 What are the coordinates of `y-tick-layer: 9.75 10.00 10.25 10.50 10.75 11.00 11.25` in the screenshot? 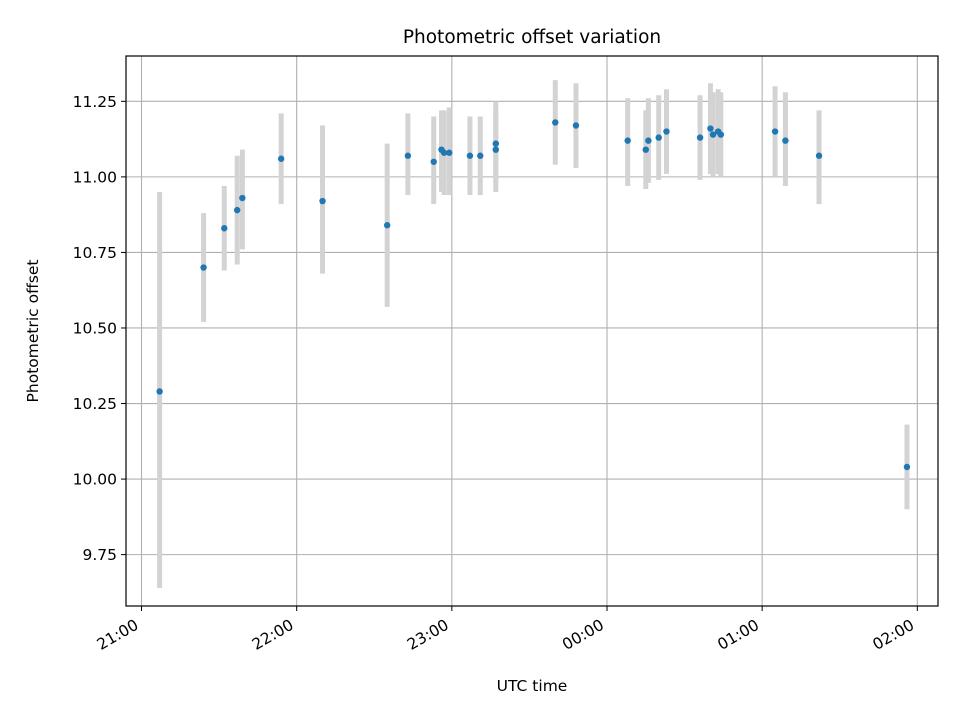 It's located at (99, 328).